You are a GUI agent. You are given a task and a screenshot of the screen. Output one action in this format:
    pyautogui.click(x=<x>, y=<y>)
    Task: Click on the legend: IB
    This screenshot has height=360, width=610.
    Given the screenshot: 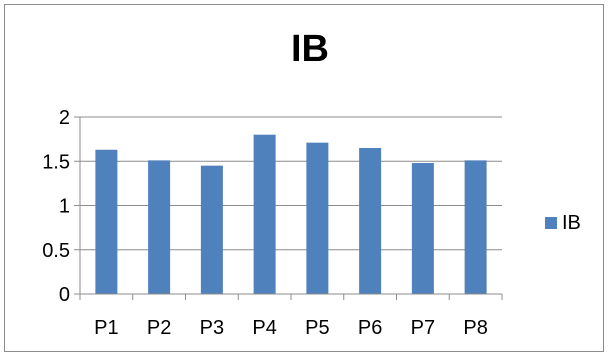 What is the action you would take?
    pyautogui.click(x=563, y=223)
    